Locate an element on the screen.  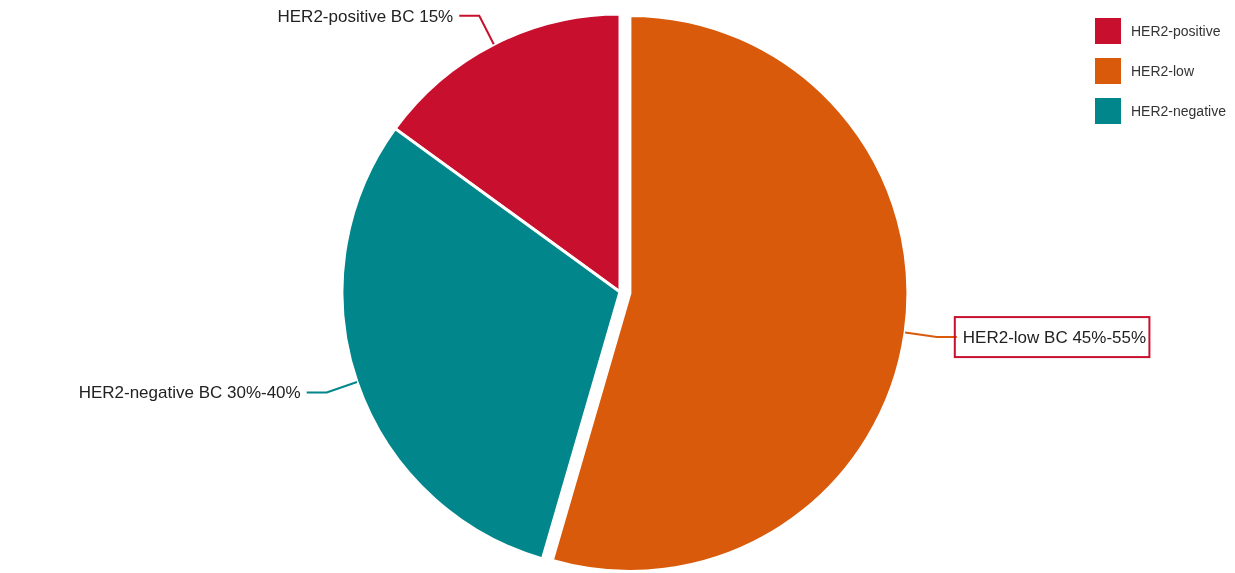
text: HER2-positive BC 15% is located at coordinates (365, 16).